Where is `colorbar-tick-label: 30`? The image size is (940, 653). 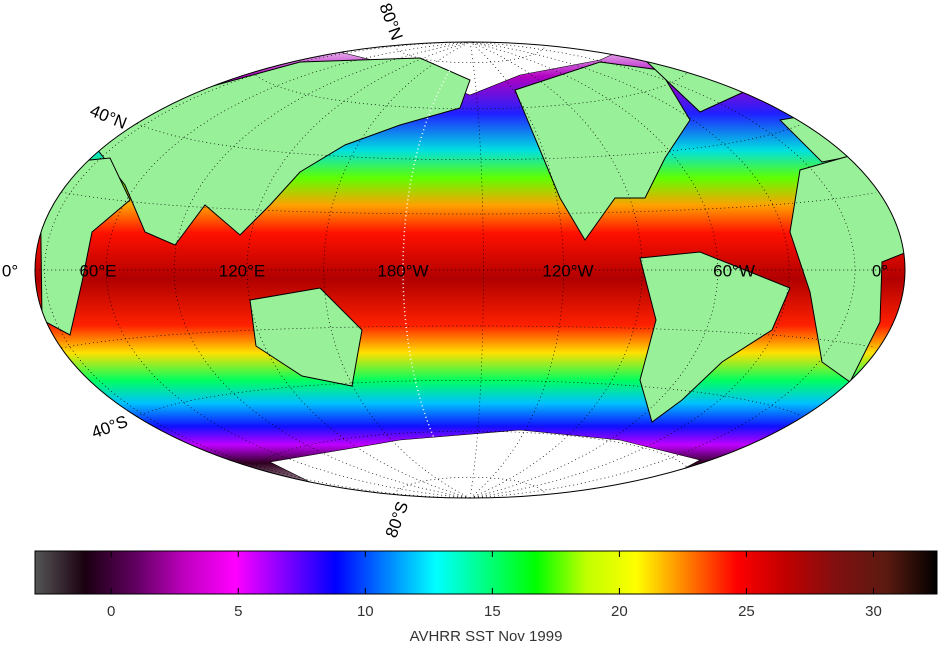 colorbar-tick-label: 30 is located at coordinates (873, 611).